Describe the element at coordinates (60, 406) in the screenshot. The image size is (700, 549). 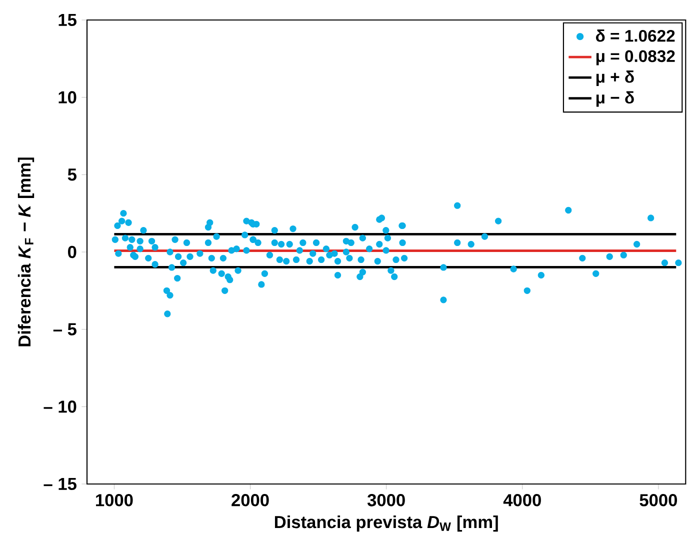
I see `y-tick-label: – 10` at that location.